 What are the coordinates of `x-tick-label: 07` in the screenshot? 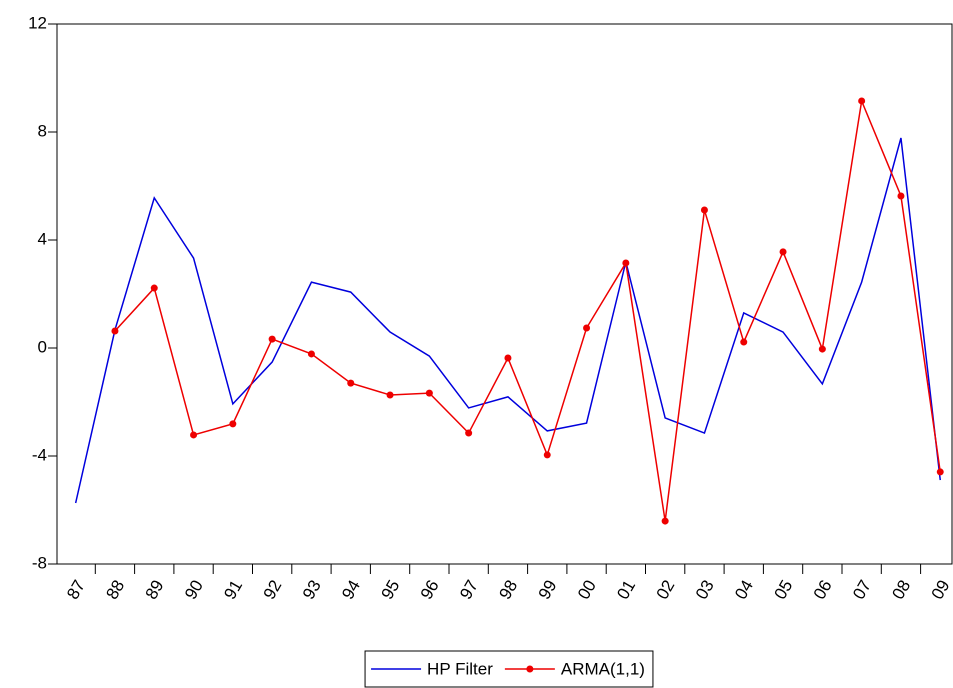 It's located at (862, 590).